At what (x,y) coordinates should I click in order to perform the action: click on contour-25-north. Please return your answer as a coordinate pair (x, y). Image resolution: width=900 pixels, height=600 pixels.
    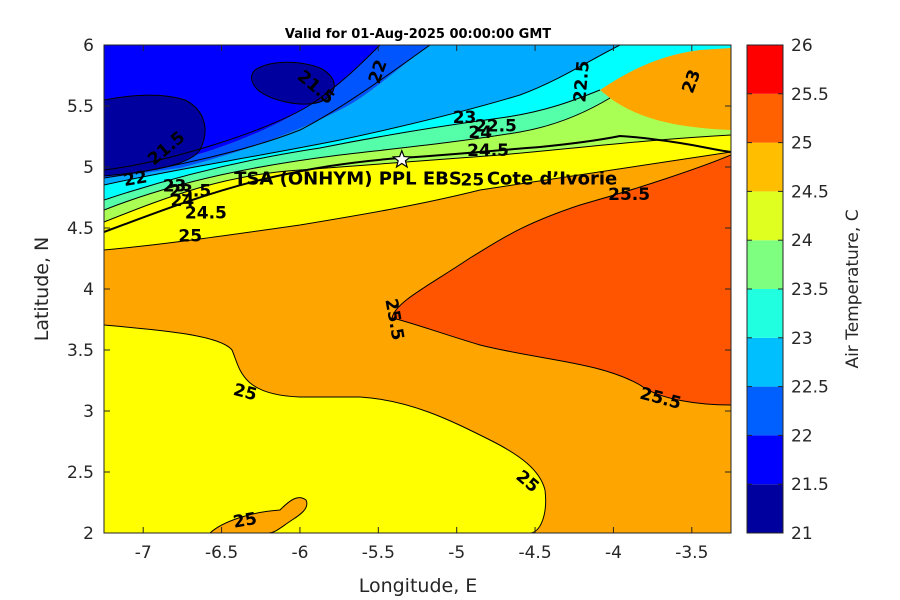
    Looking at the image, I should click on (417, 201).